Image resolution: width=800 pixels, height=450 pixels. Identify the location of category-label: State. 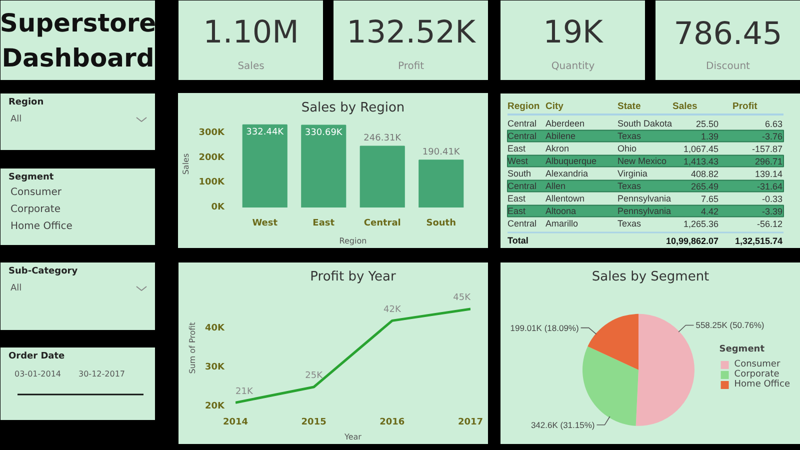
(629, 106).